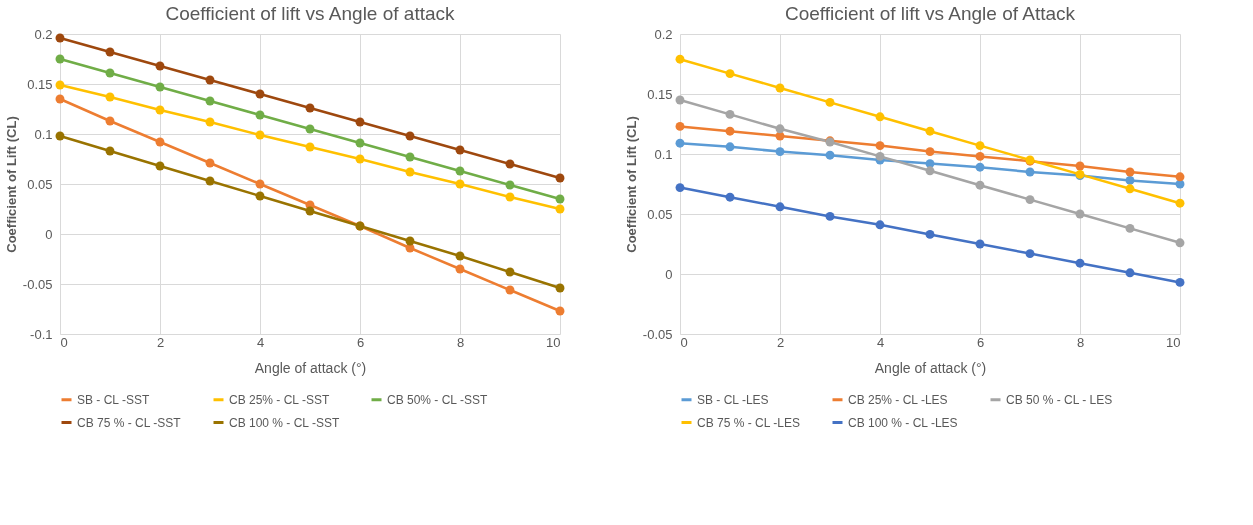 This screenshot has width=1253, height=525. Describe the element at coordinates (310, 13) in the screenshot. I see `chart-title: Coefficient of lift vs Angle of attack` at that location.